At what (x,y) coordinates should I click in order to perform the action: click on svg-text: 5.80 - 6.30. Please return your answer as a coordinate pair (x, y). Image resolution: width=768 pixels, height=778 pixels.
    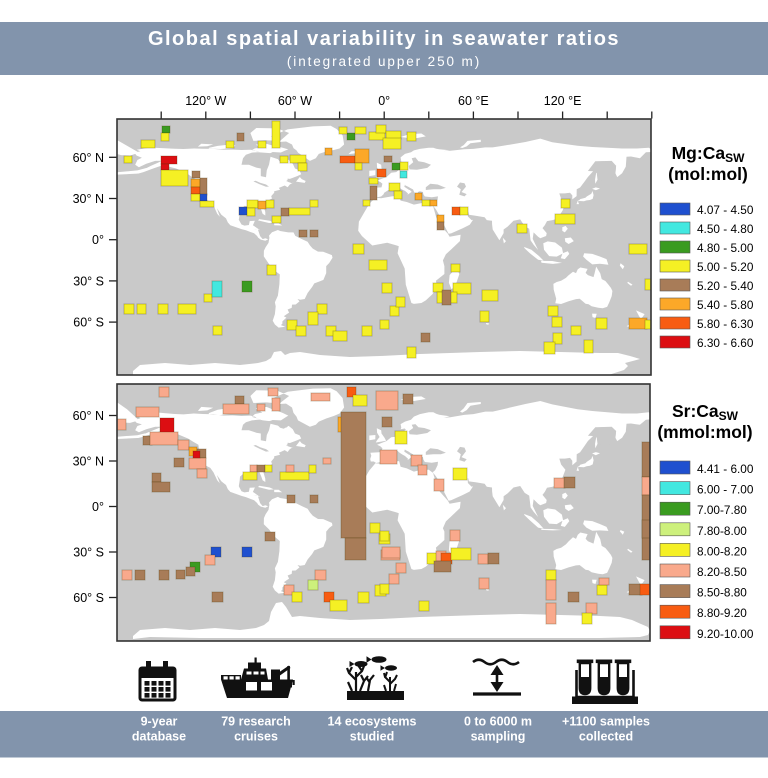
    Looking at the image, I should click on (725, 324).